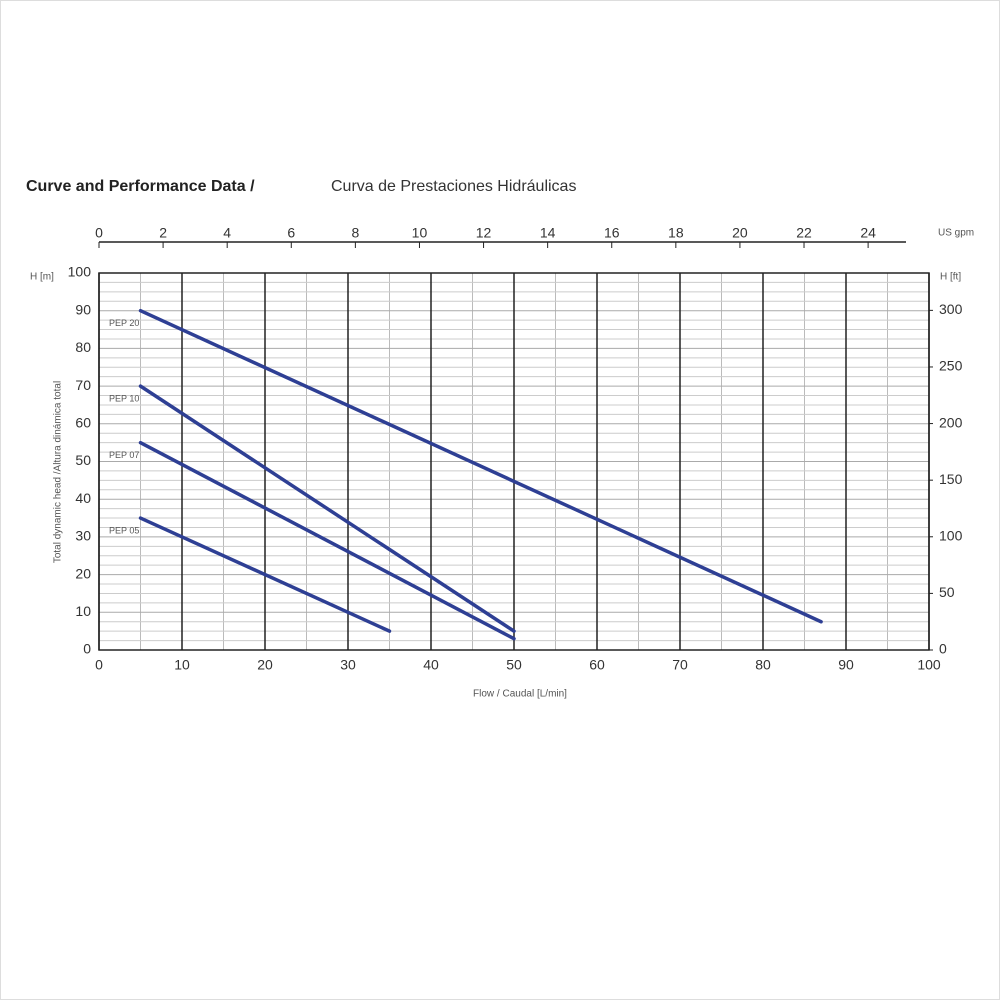  What do you see at coordinates (83, 536) in the screenshot?
I see `y-tick-label: 30` at bounding box center [83, 536].